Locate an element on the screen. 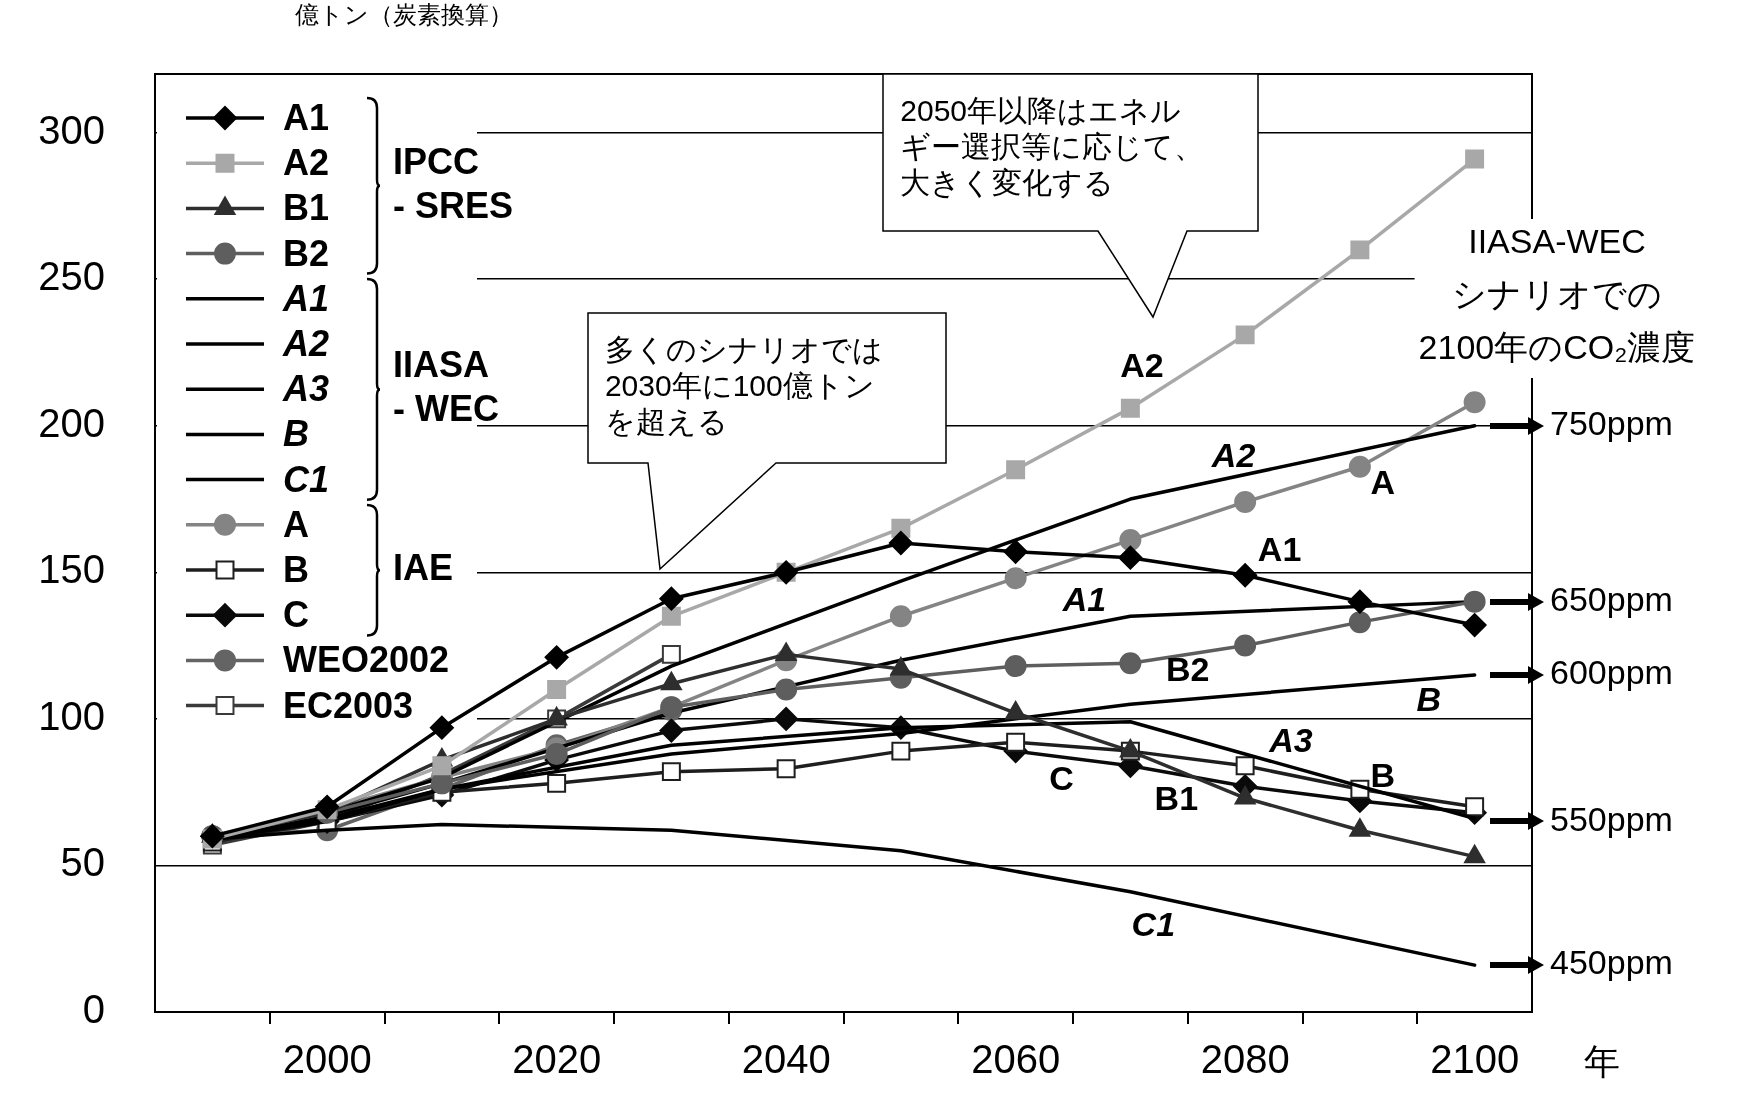 The width and height of the screenshot is (1738, 1094). annotation: A is located at coordinates (1383, 481).